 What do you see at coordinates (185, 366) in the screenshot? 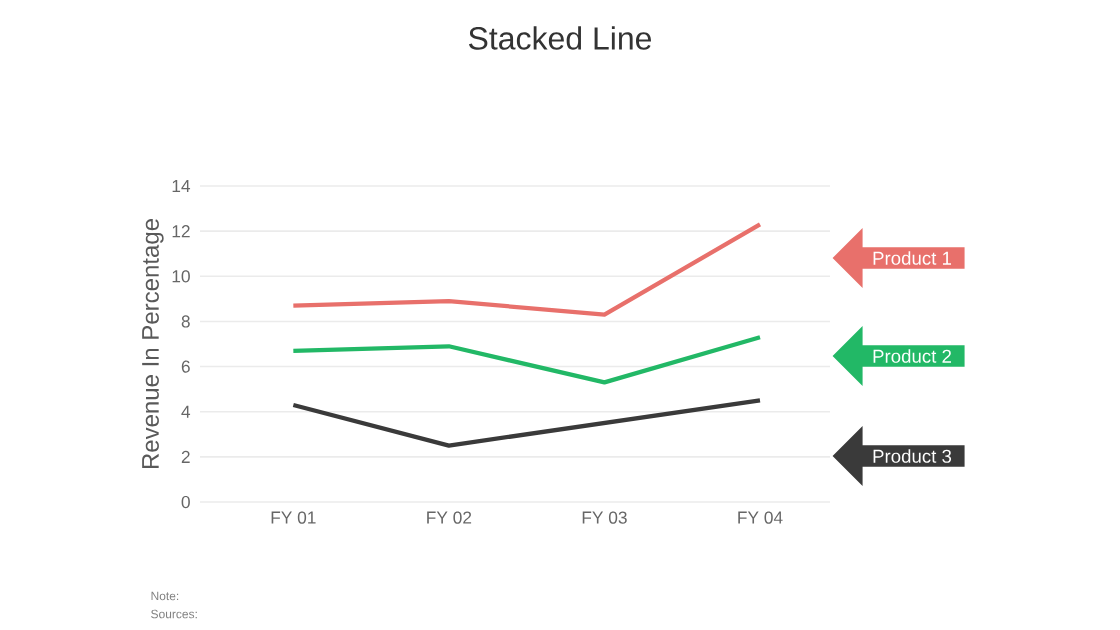
I see `y-tick-label: 6` at bounding box center [185, 366].